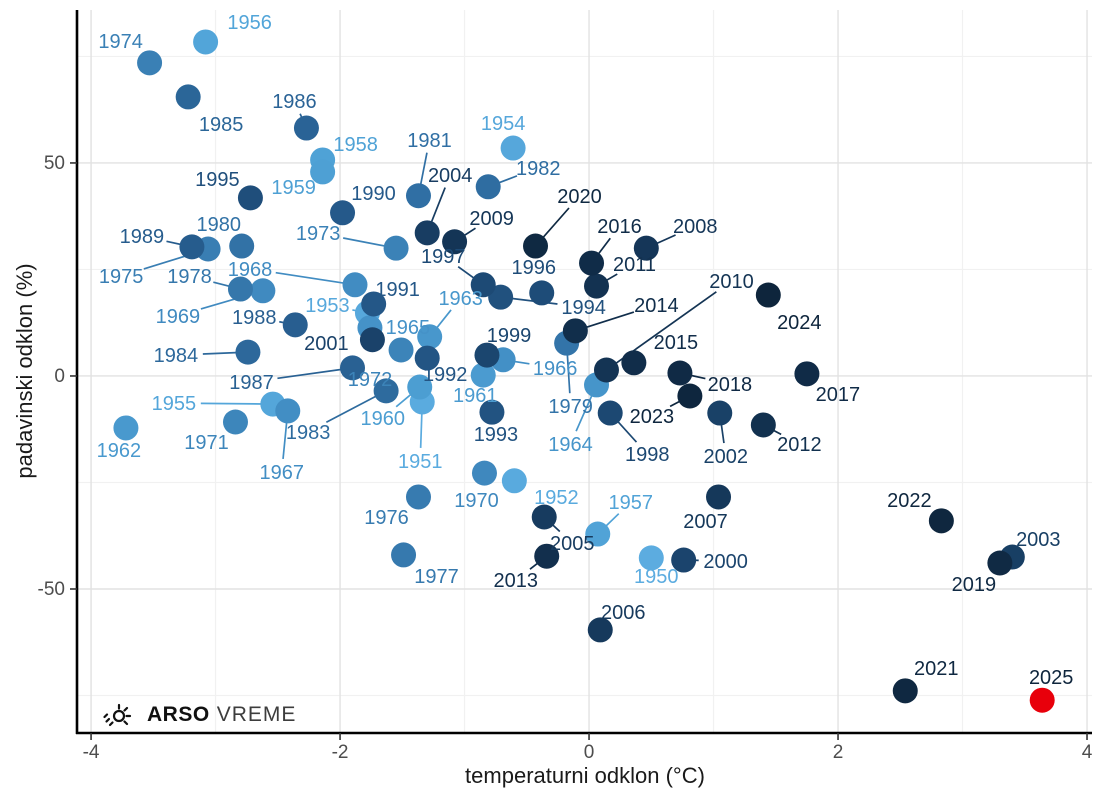 The width and height of the screenshot is (1100, 800). Describe the element at coordinates (51, 589) in the screenshot. I see `y-tick-label: -50` at that location.